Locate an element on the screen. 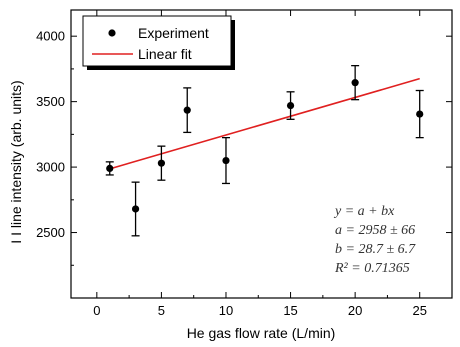 This screenshot has width=460, height=347. fit-r-squared: R² = 0.71365 is located at coordinates (372, 268).